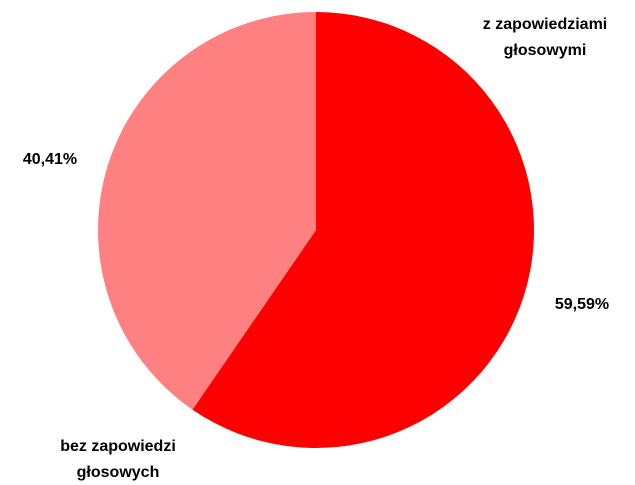  Describe the element at coordinates (118, 459) in the screenshot. I see `category-label: bez zapowiedzi głosowych` at that location.